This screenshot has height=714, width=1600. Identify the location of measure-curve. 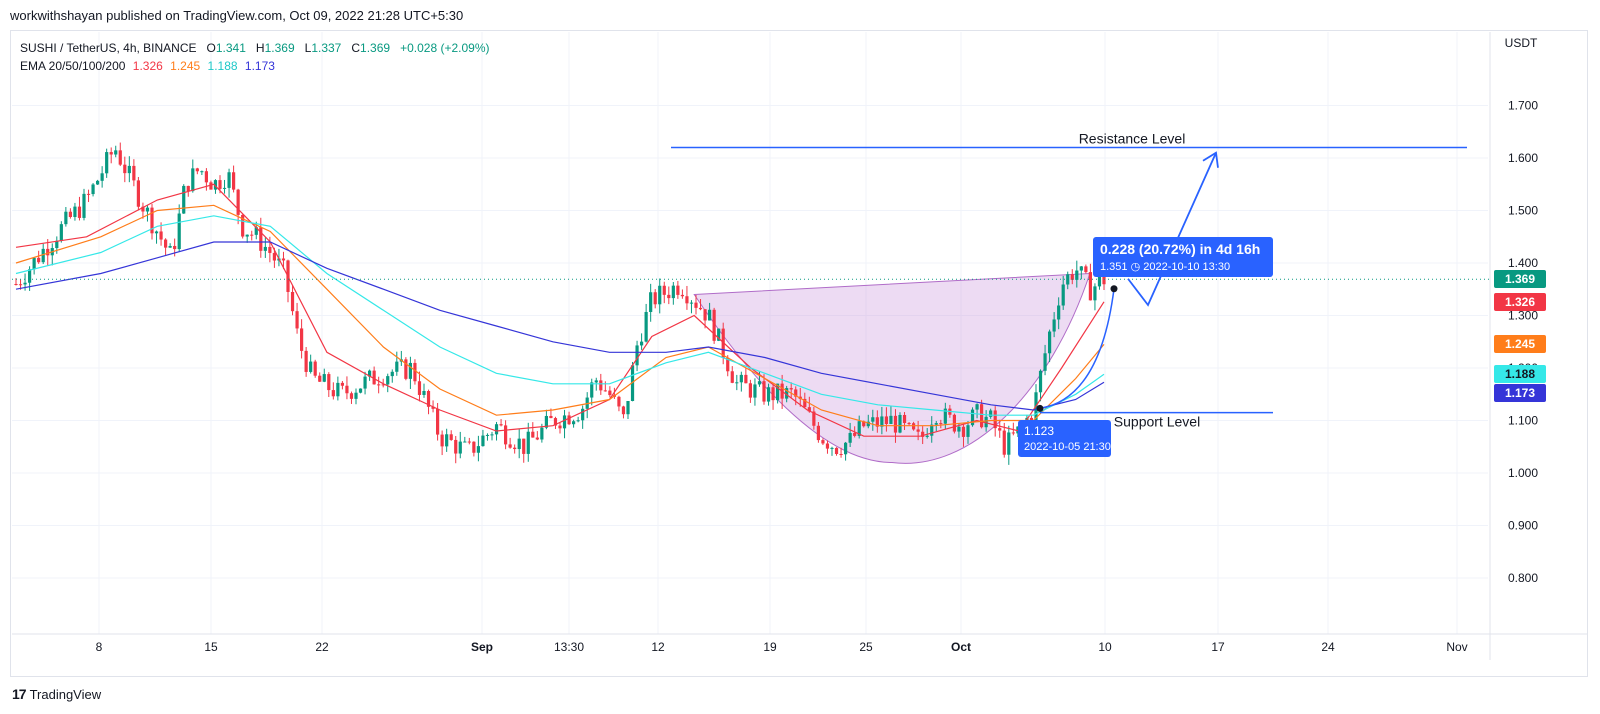
(1077, 349).